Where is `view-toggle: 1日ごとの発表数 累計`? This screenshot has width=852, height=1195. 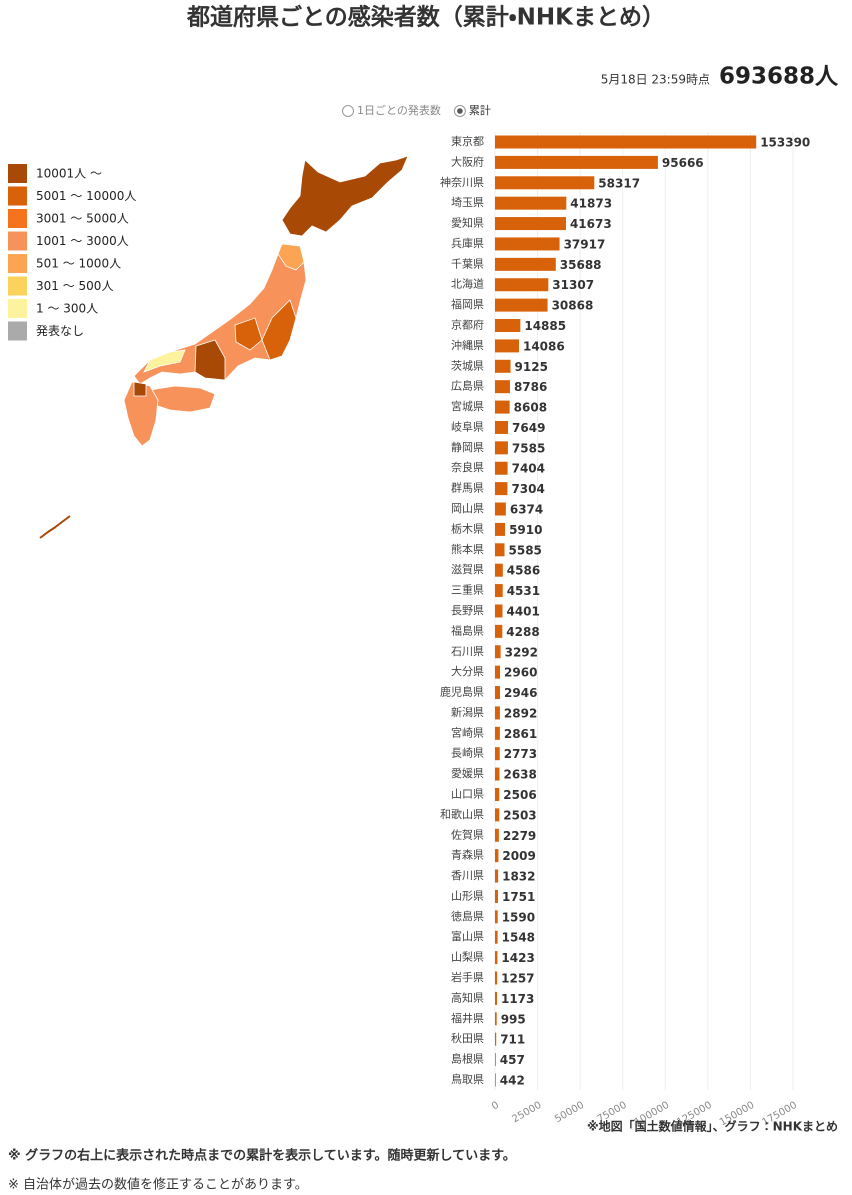
view-toggle: 1日ごとの発表数 累計 is located at coordinates (416, 110).